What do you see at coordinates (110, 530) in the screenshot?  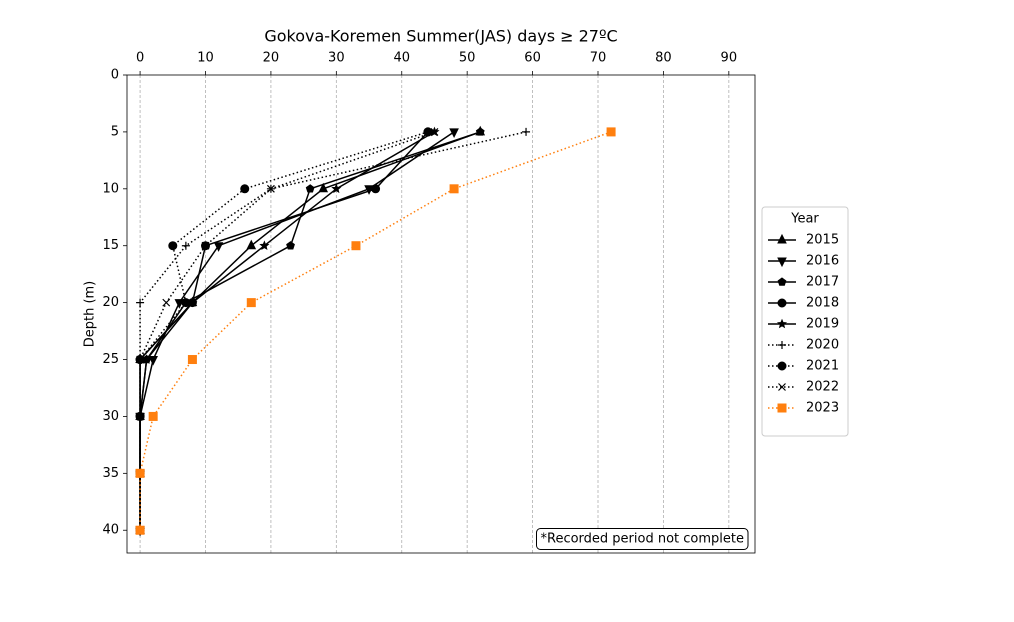 I see `y-tick-label: 40` at bounding box center [110, 530].